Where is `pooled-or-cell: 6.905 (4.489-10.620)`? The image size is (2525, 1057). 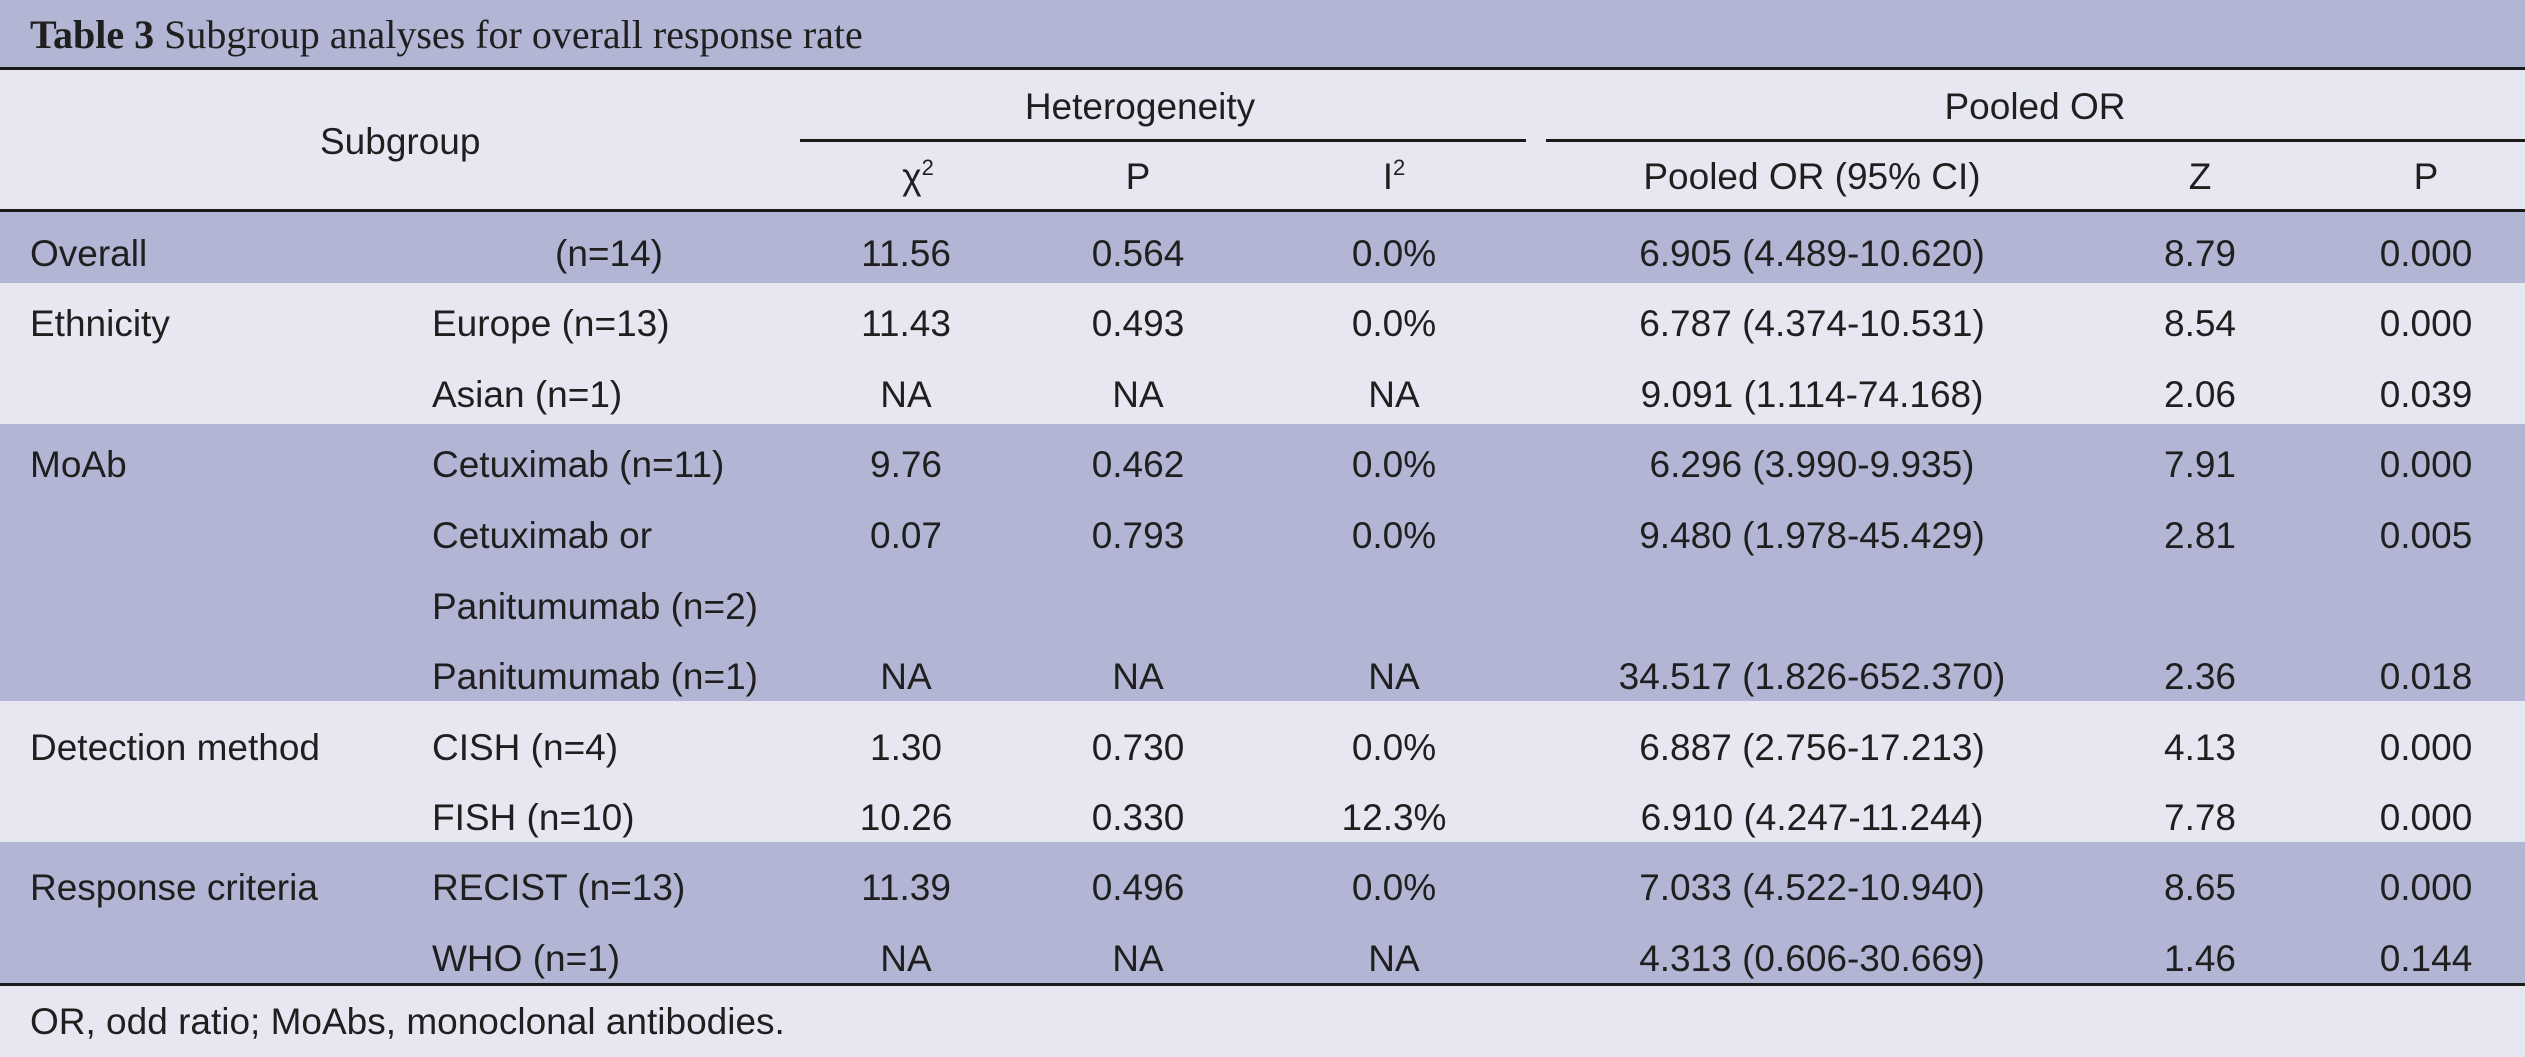 pooled-or-cell: 6.905 (4.489-10.620) is located at coordinates (1812, 253).